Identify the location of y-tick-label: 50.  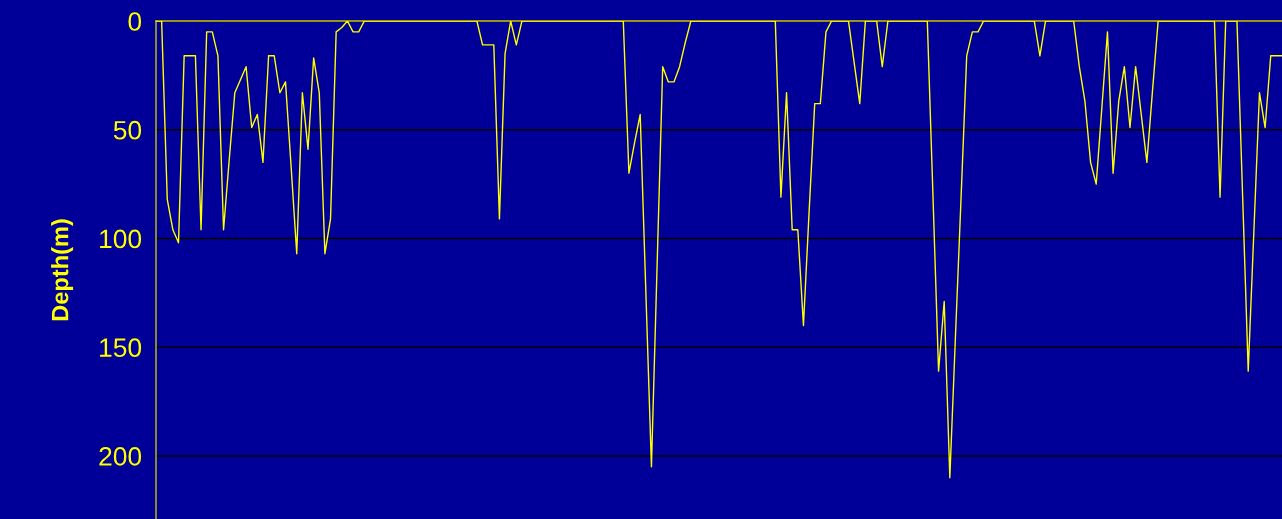
(127, 130).